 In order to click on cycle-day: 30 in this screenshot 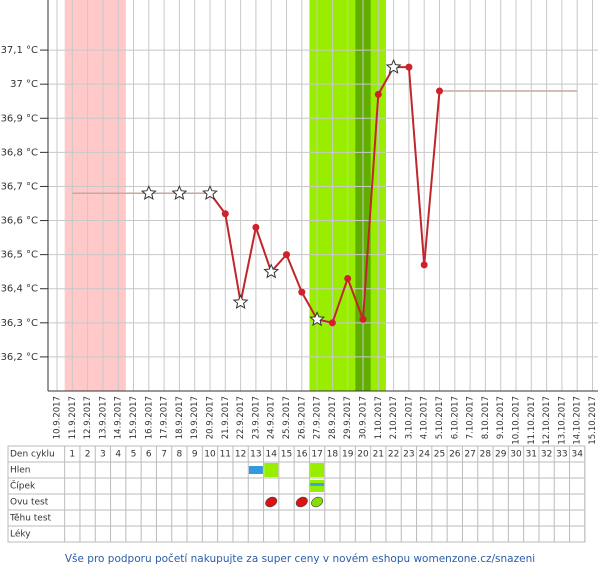, I will do `click(516, 455)`.